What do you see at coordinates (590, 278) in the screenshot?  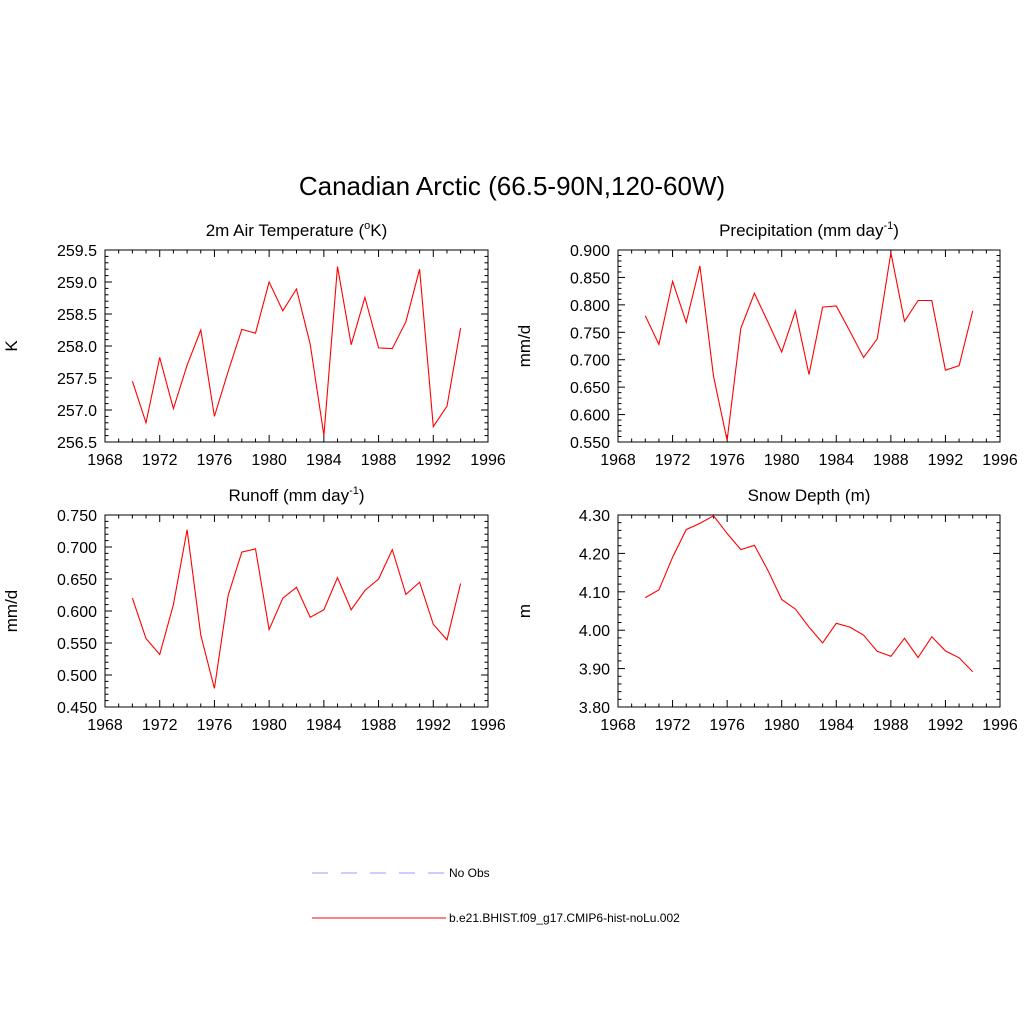 I see `y-tick-label: 0.850` at bounding box center [590, 278].